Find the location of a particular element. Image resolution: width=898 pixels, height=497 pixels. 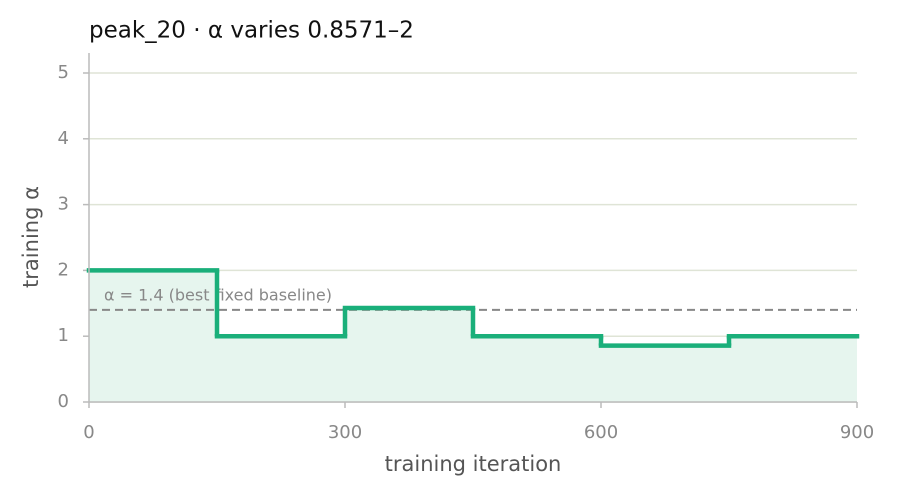

y-tick-label: 3 is located at coordinates (63, 204).